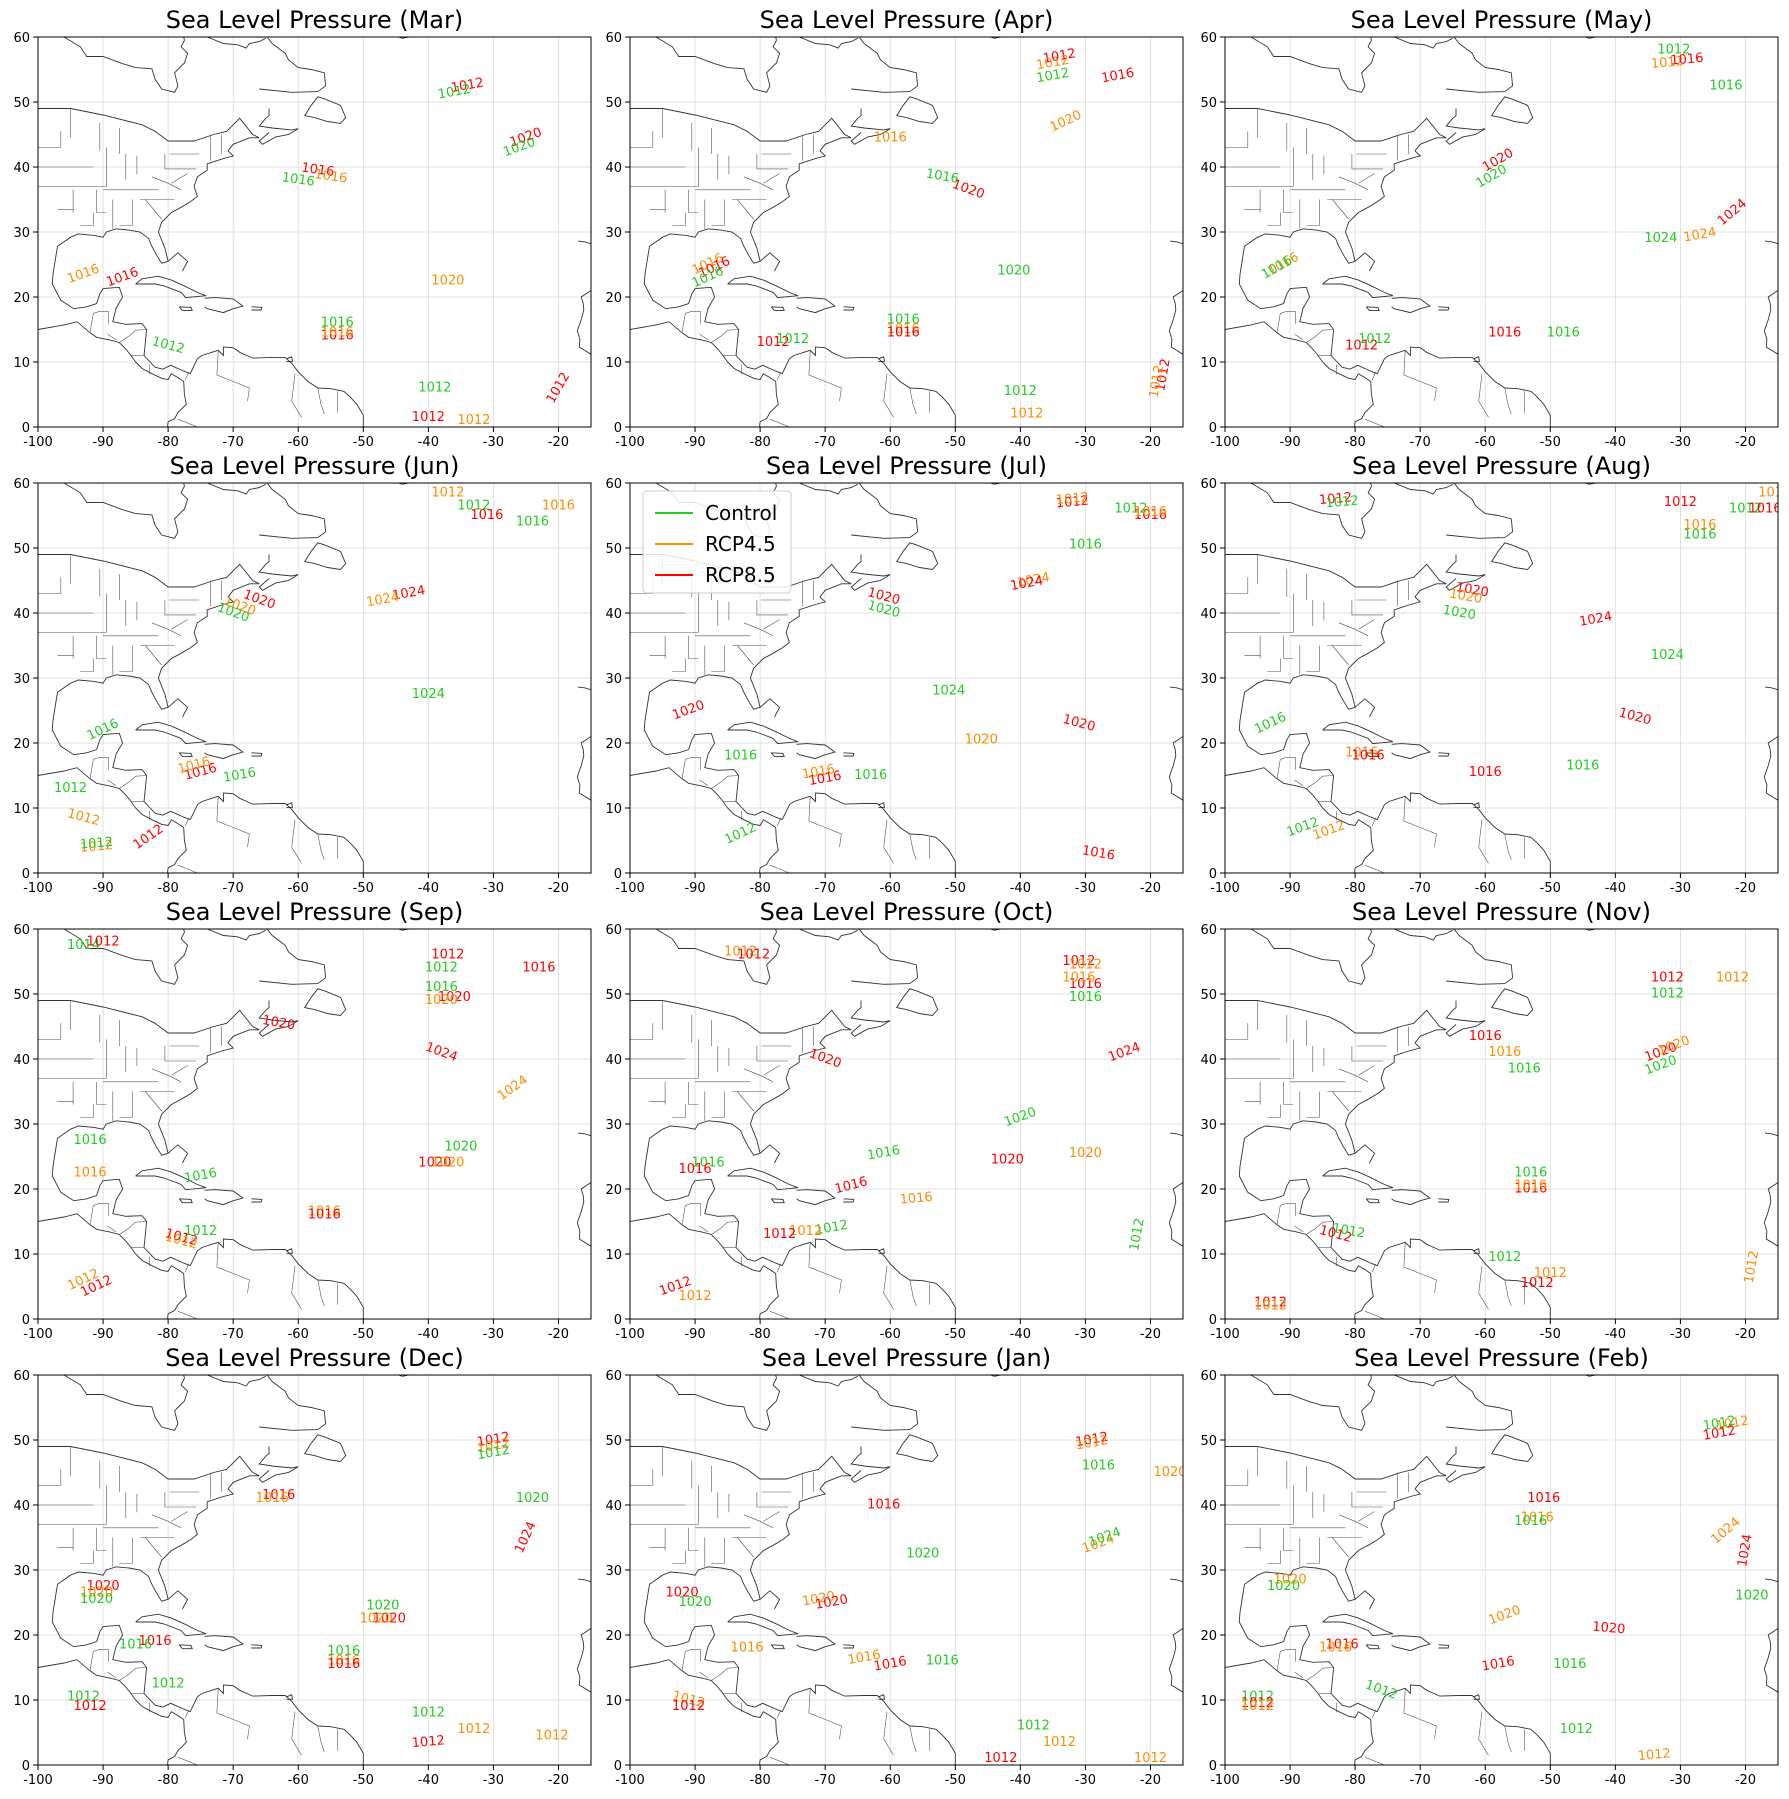  What do you see at coordinates (613, 930) in the screenshot?
I see `y-tick-label: 60` at bounding box center [613, 930].